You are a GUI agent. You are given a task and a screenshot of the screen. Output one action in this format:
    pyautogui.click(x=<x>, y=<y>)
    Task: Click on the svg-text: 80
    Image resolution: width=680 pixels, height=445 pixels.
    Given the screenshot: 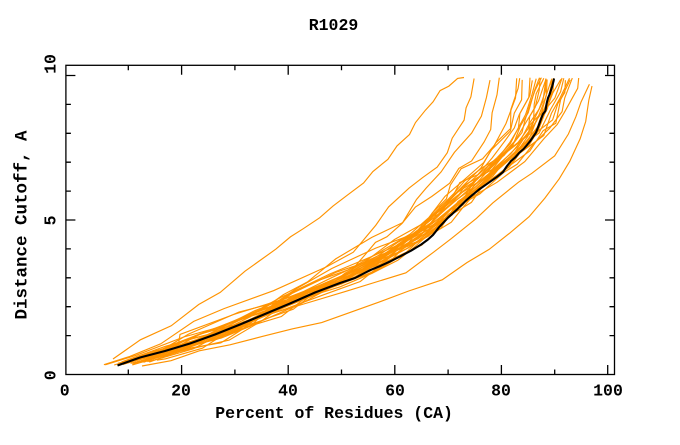 What is the action you would take?
    pyautogui.click(x=501, y=390)
    